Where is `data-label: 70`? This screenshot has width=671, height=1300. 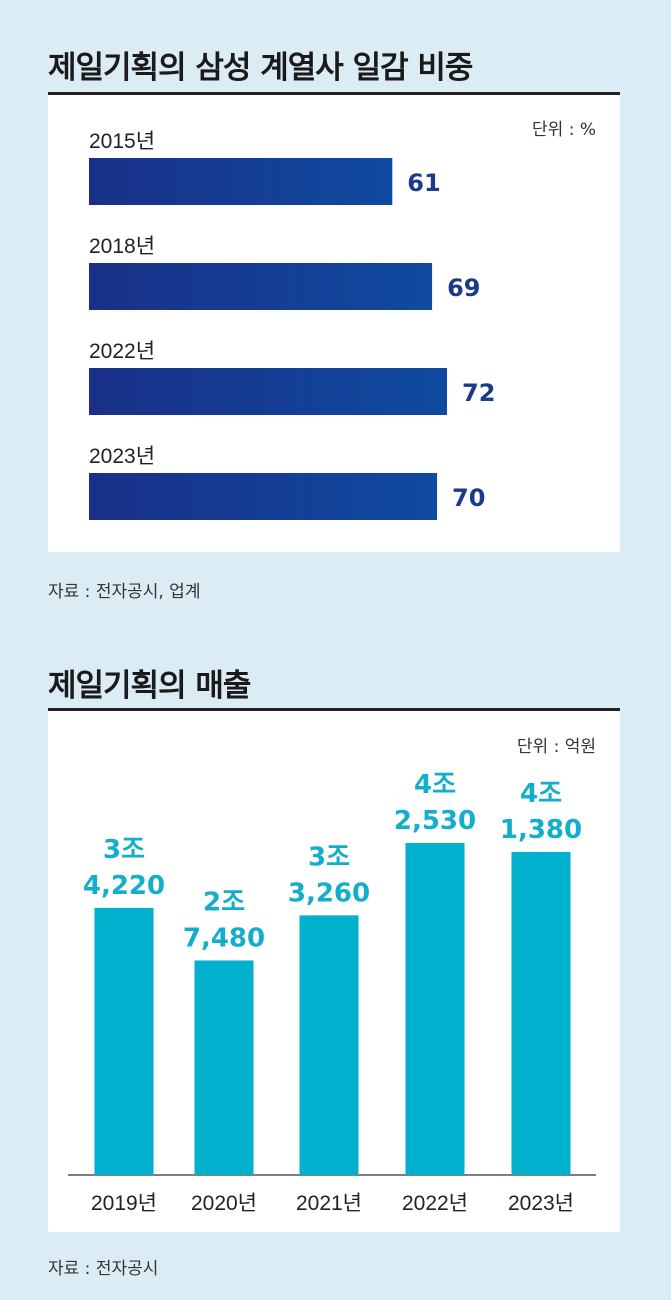
data-label: 70 is located at coordinates (468, 498).